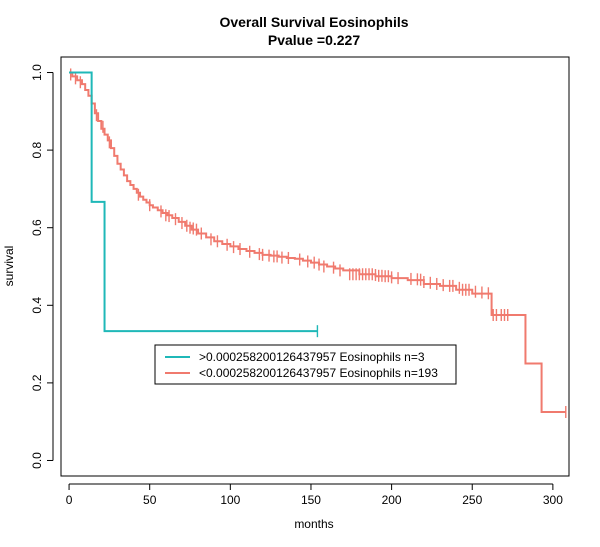 This screenshot has height=547, width=600. Describe the element at coordinates (392, 500) in the screenshot. I see `x-tick-label: 200` at that location.